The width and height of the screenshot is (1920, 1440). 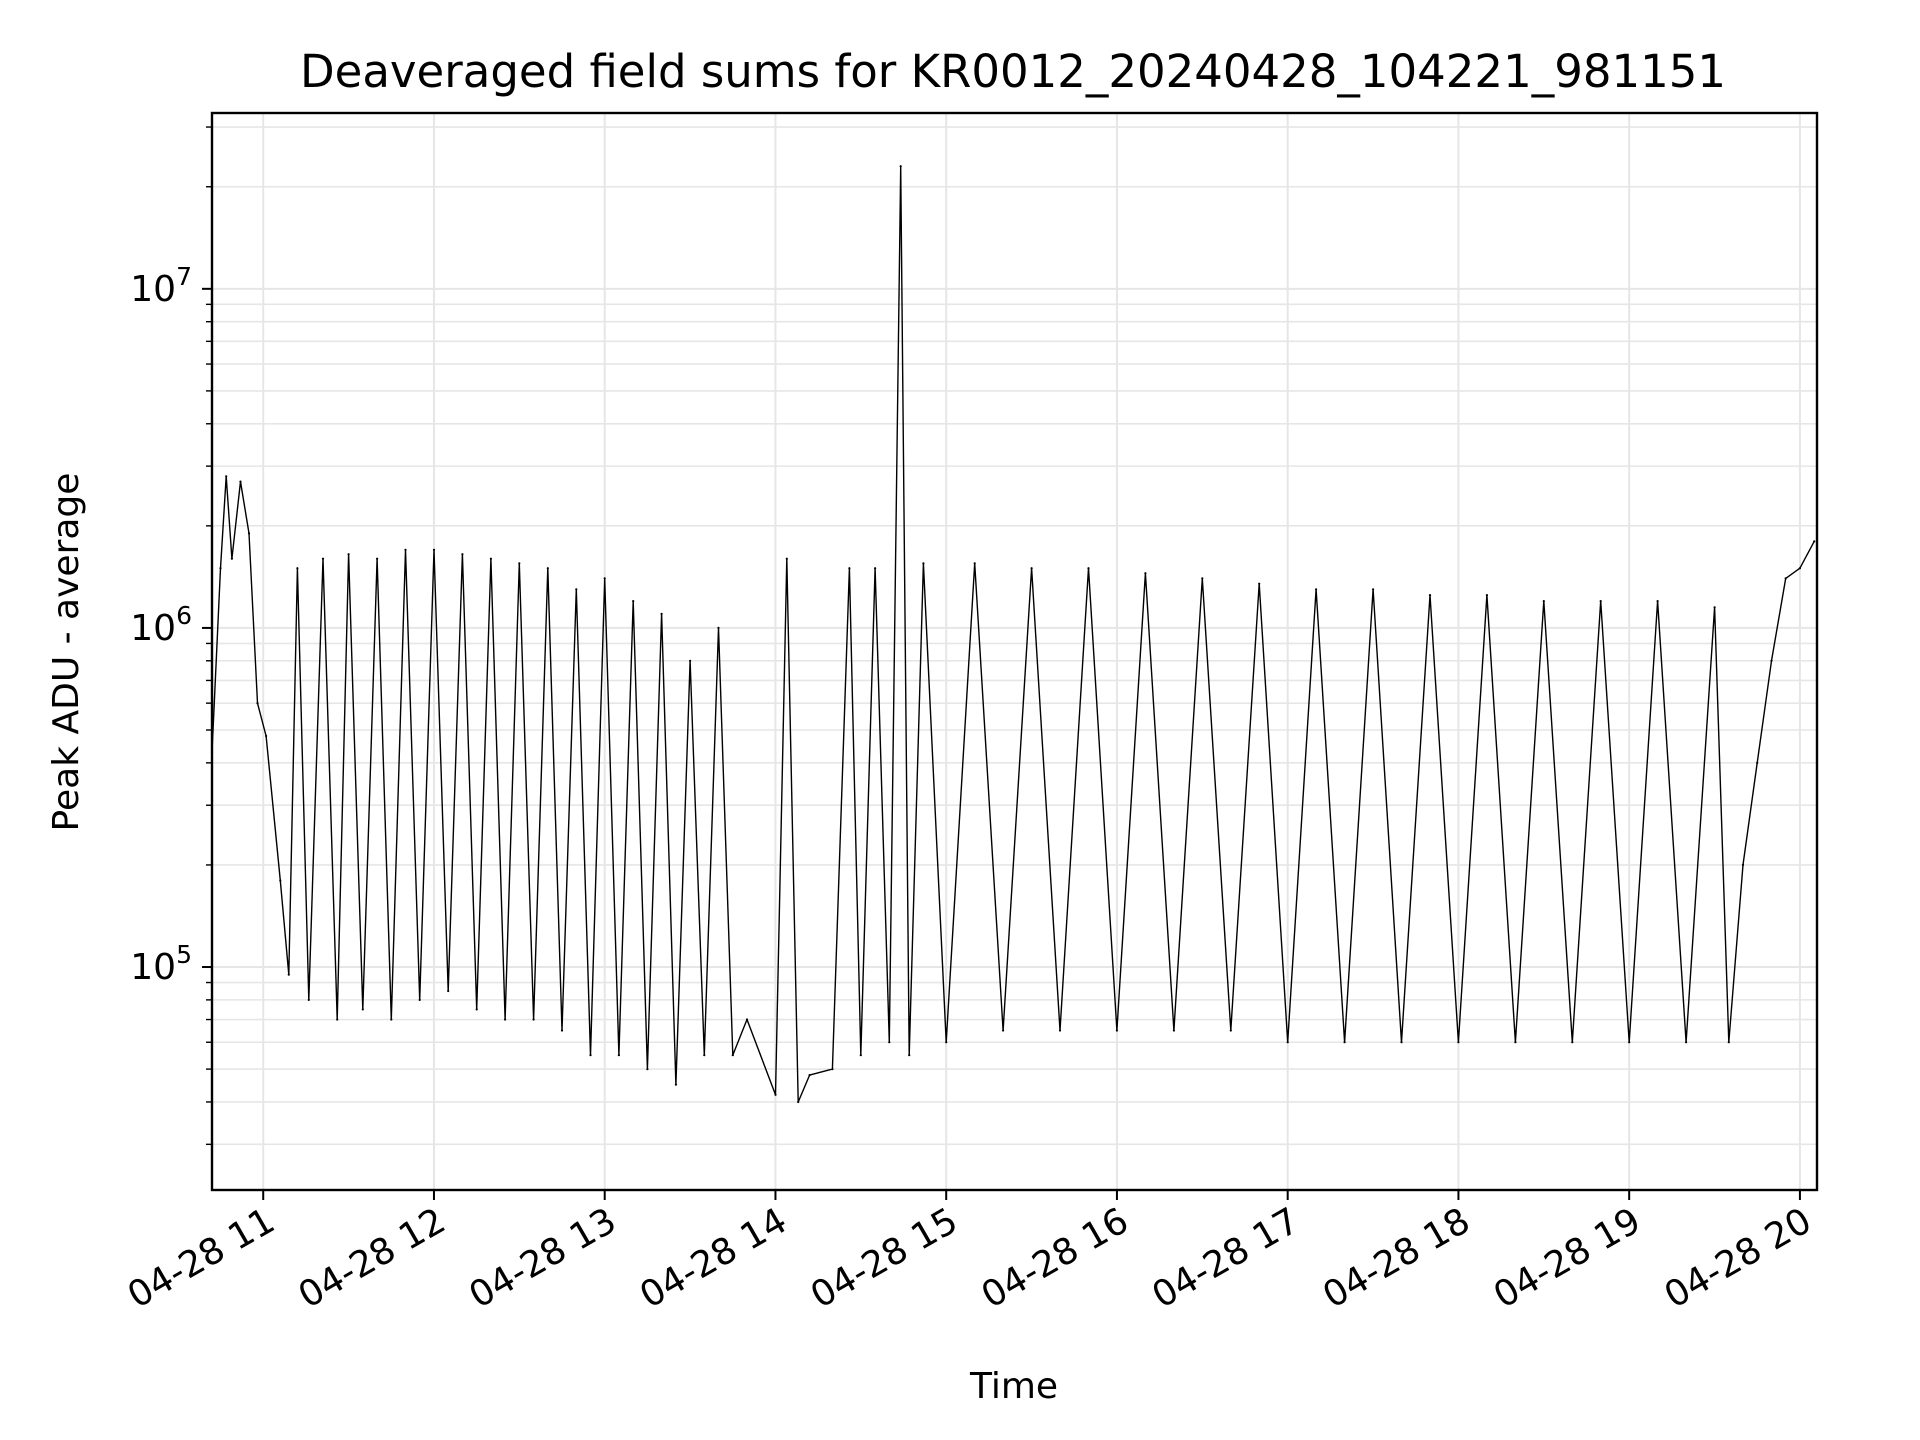 What do you see at coordinates (1013, 1386) in the screenshot?
I see `x-axis-label: Time` at bounding box center [1013, 1386].